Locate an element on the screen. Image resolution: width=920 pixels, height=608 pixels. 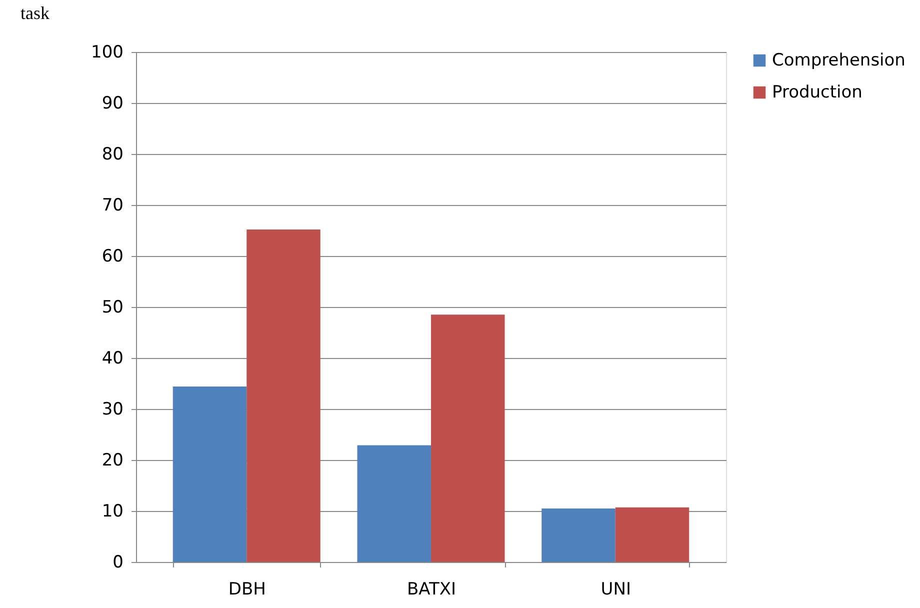
legend-label: Production is located at coordinates (817, 92).